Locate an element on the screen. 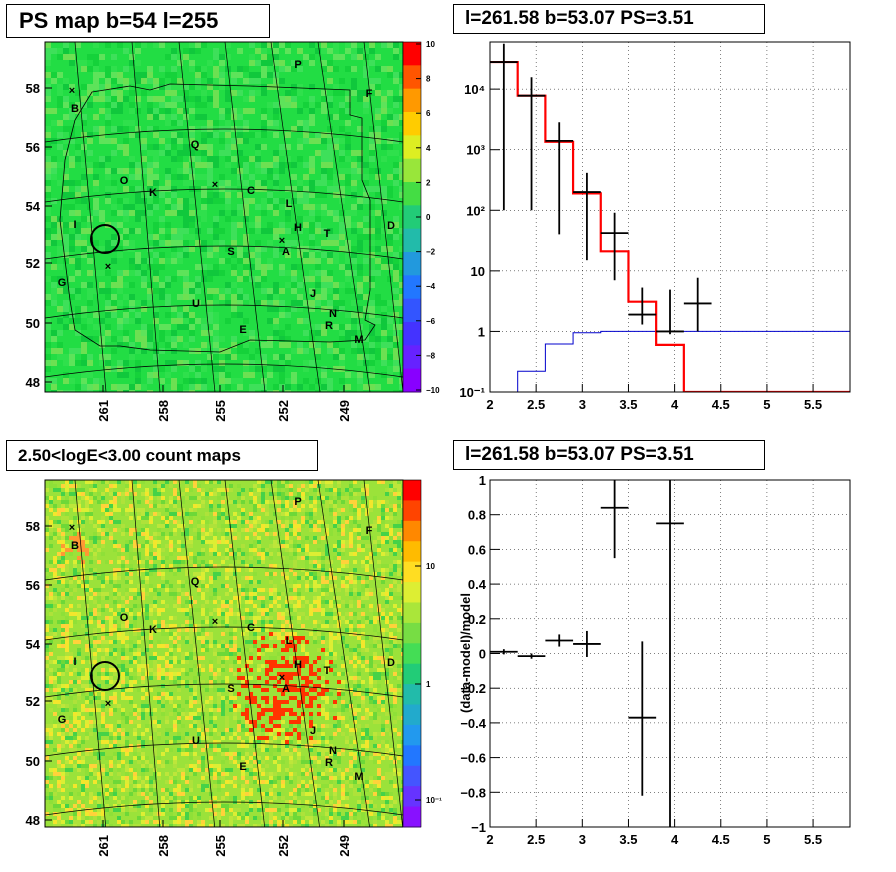  source-marker-x: × is located at coordinates (108, 267).